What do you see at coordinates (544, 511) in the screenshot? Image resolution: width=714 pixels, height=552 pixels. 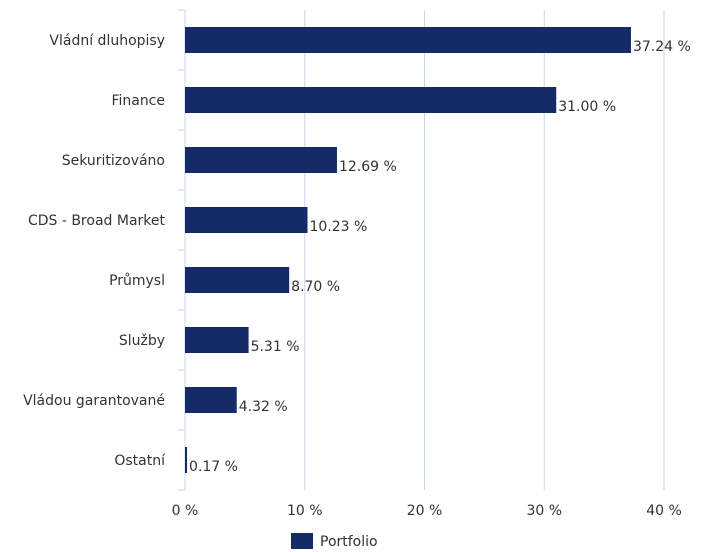 I see `x-tick-label: 30 %` at bounding box center [544, 511].